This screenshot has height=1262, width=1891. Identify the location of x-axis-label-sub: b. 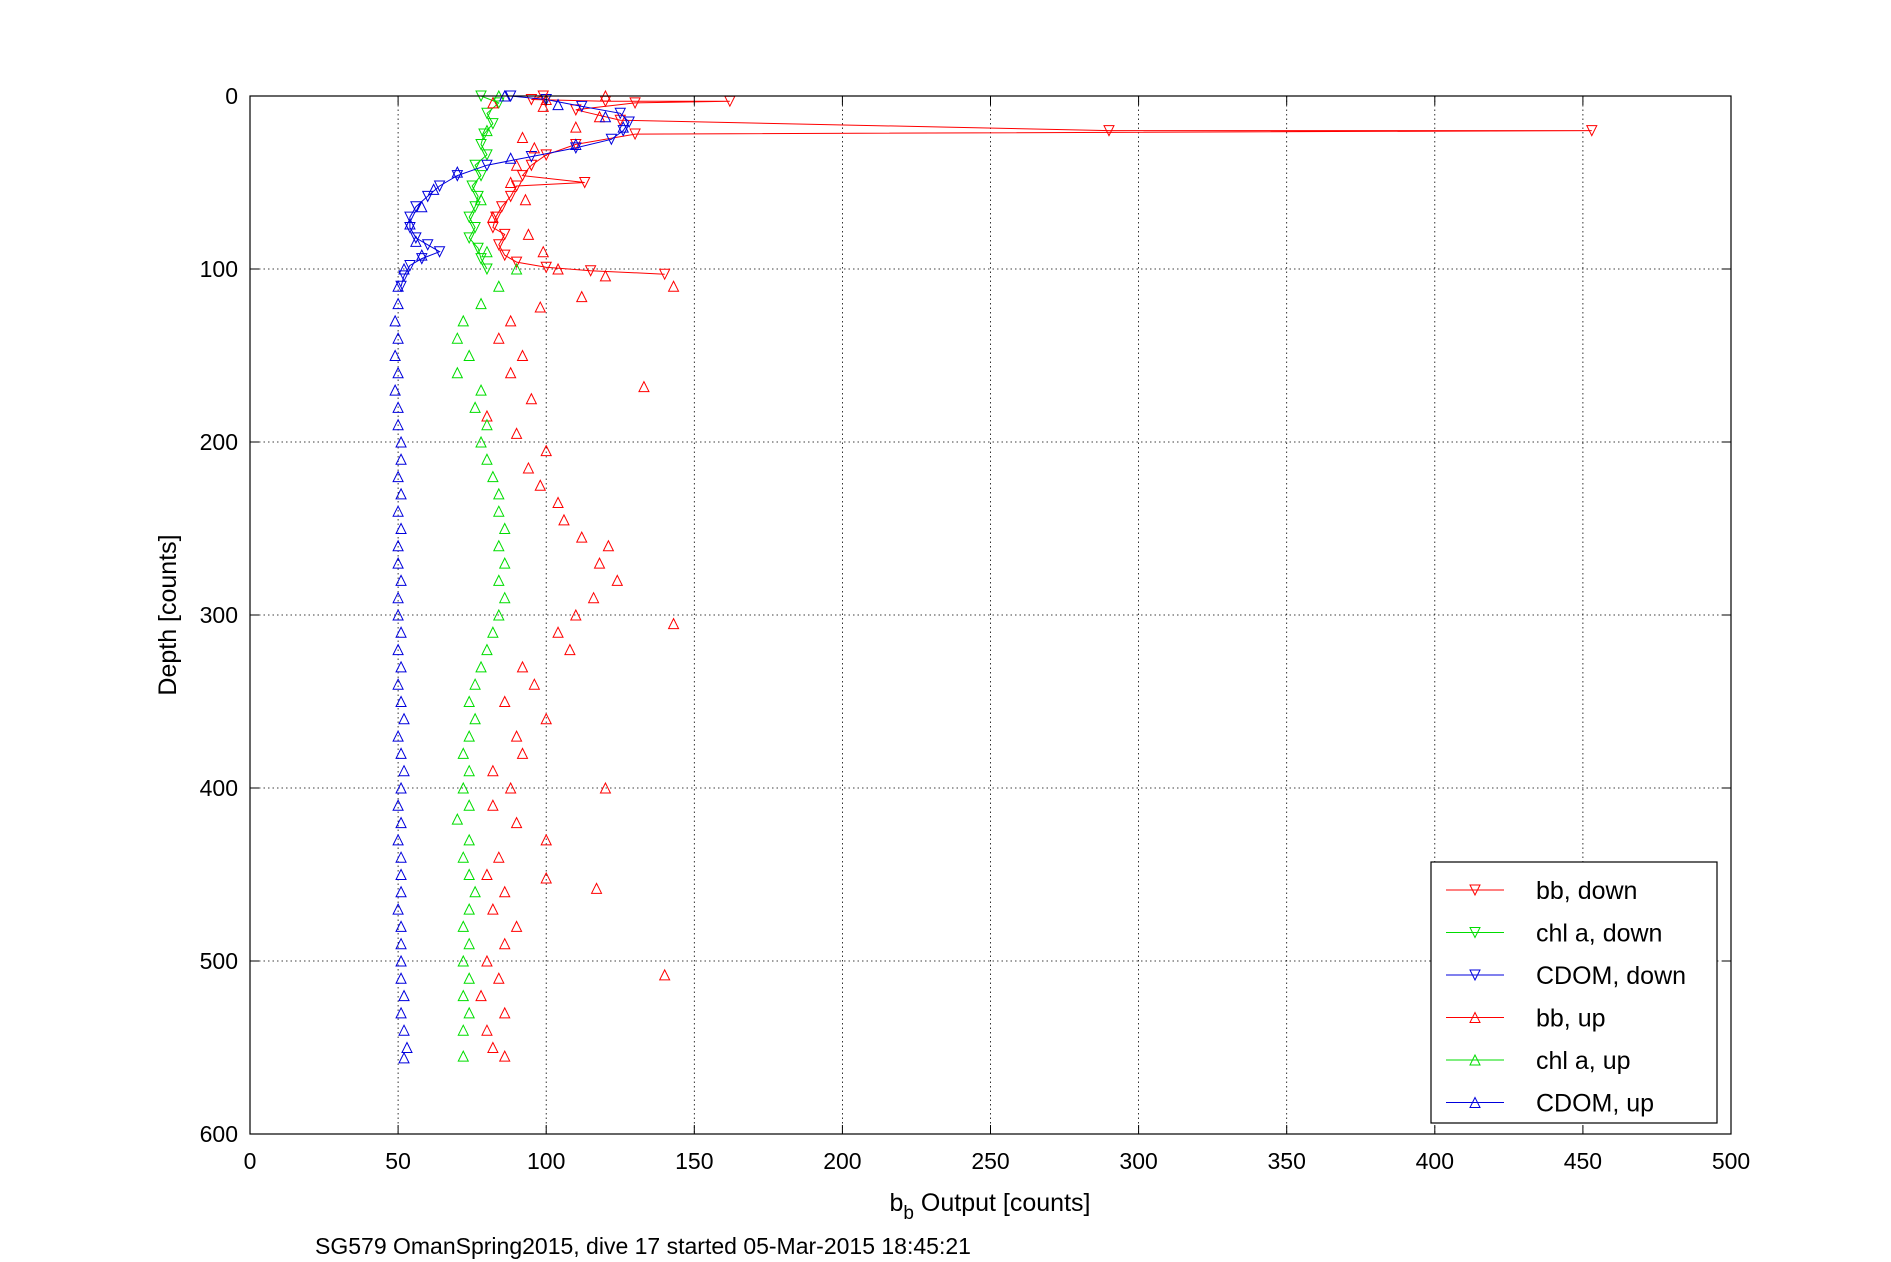
(908, 1213).